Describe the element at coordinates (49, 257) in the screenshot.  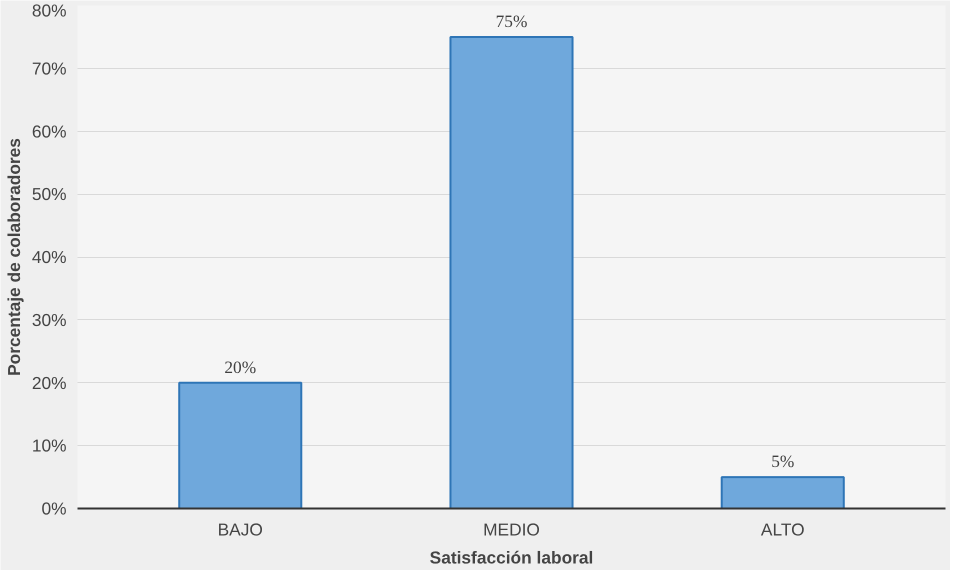
I see `y-tick-label: 40%` at that location.